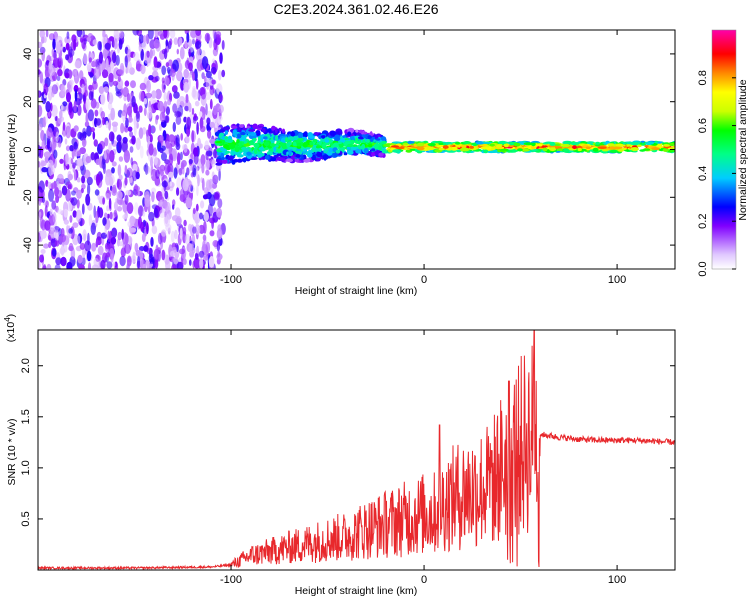 The height and width of the screenshot is (600, 750). Describe the element at coordinates (703, 125) in the screenshot. I see `colorbar-tick-label: 0.6` at that location.